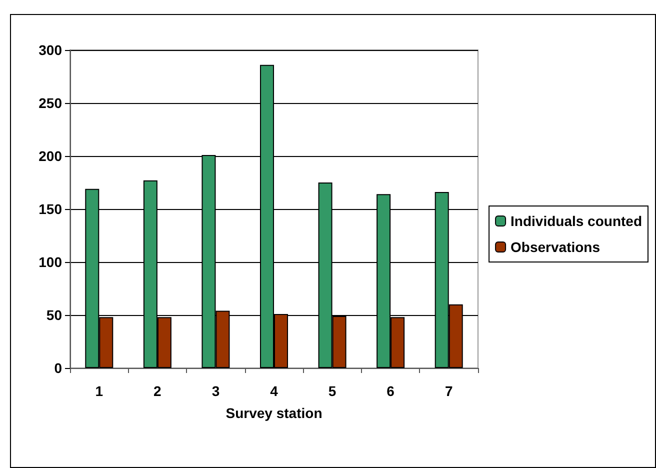 This screenshot has width=656, height=468. I want to click on y-tick-label: 250, so click(50, 103).